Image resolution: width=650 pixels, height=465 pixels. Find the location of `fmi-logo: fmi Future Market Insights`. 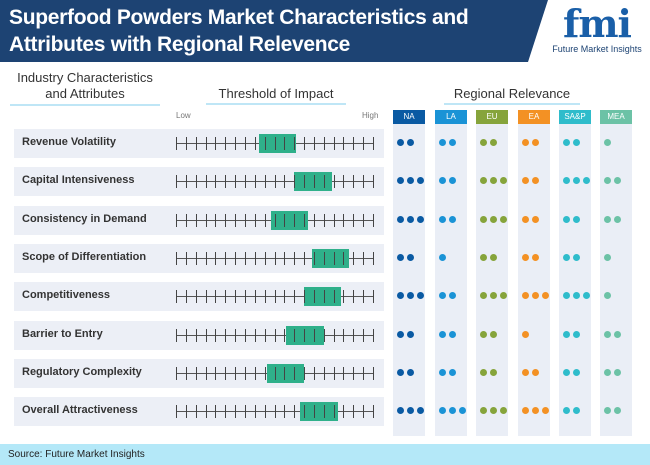

fmi-logo: fmi Future Market Insights is located at coordinates (597, 32).